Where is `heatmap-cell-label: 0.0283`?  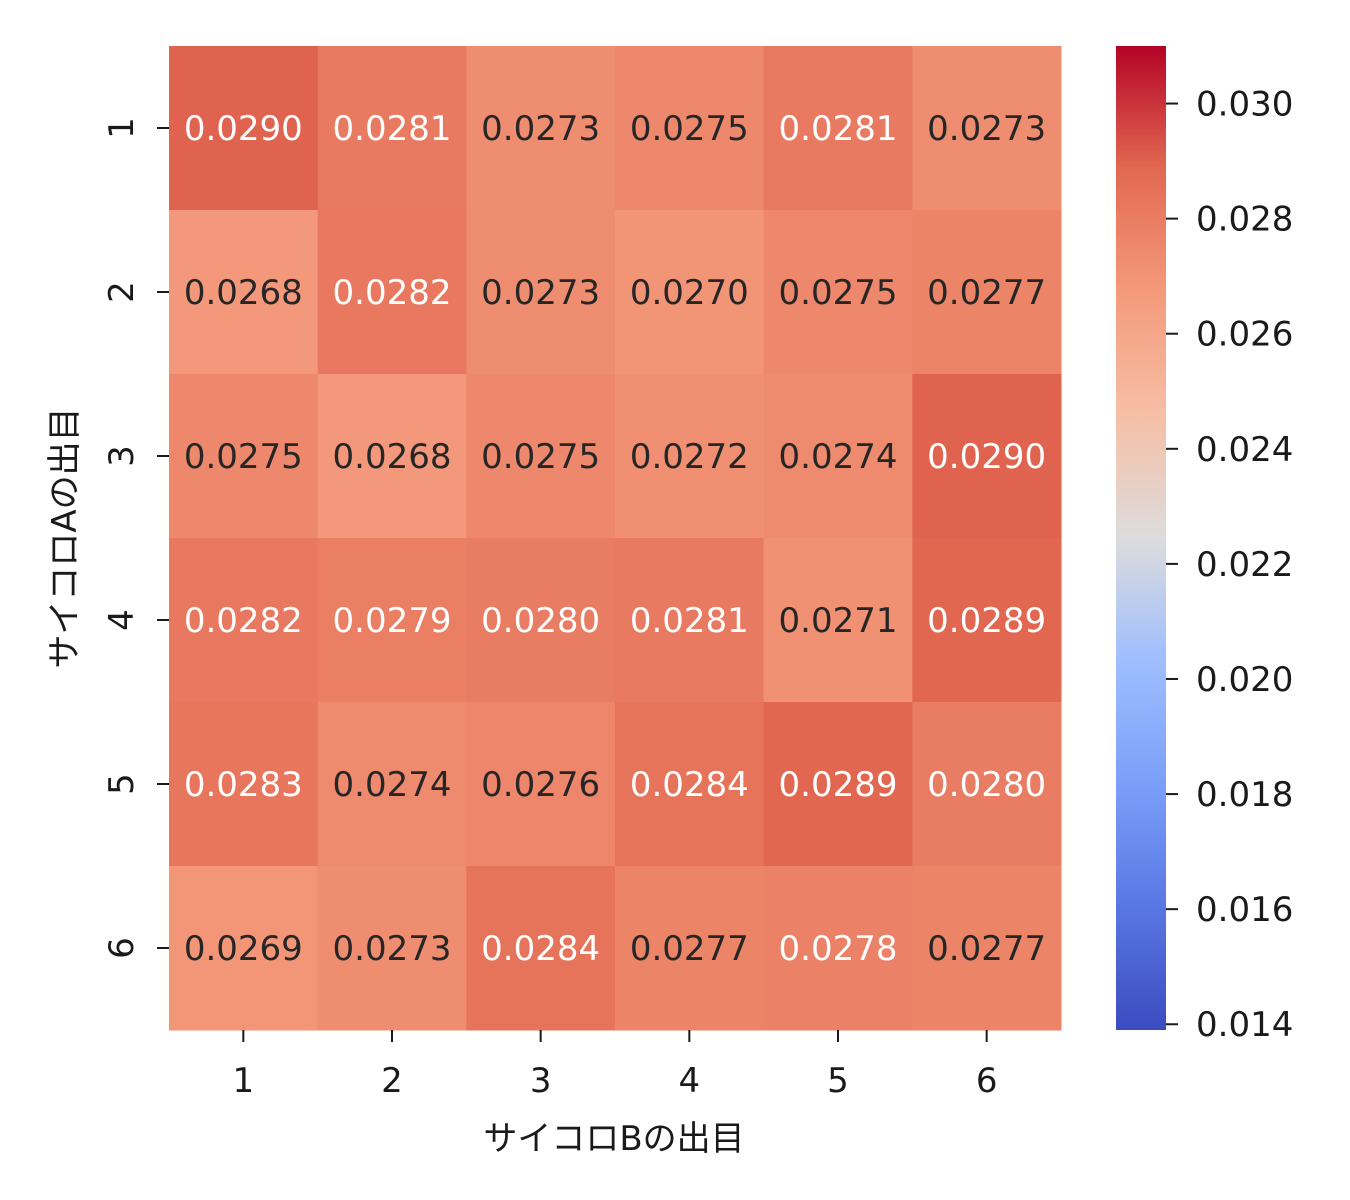 heatmap-cell-label: 0.0283 is located at coordinates (243, 785).